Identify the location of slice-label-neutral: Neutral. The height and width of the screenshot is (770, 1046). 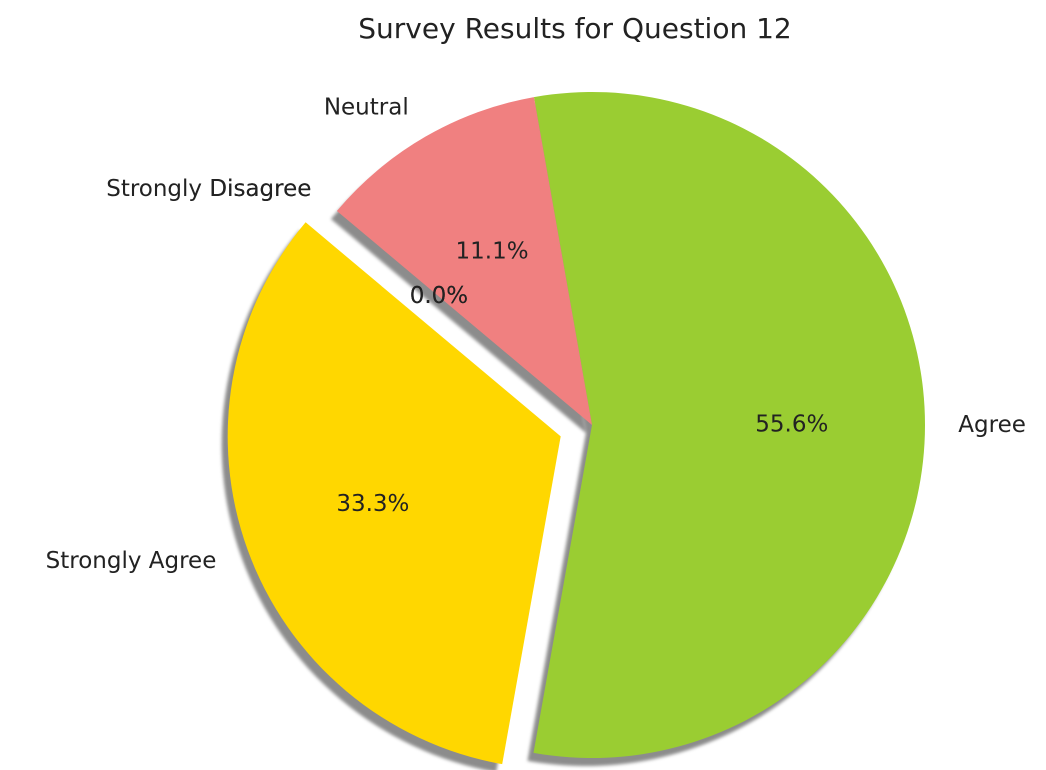
(366, 107).